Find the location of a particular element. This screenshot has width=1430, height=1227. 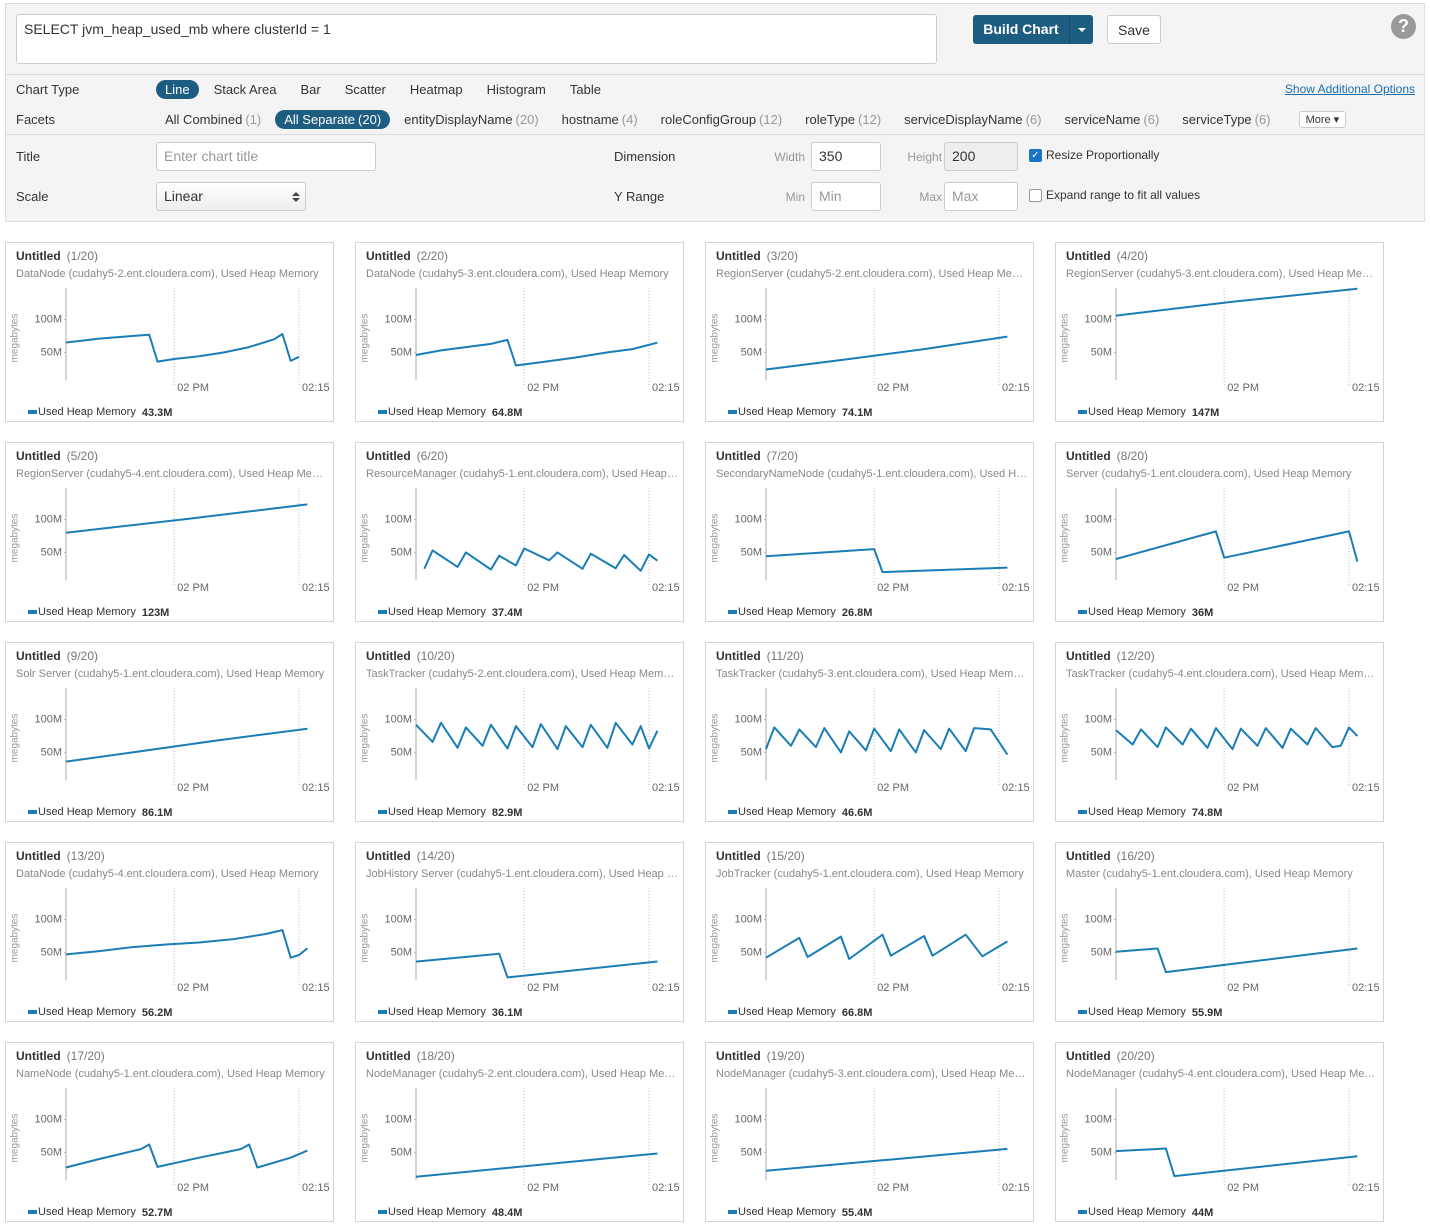

chart-title-row: Untitled (7/20) is located at coordinates (757, 456).